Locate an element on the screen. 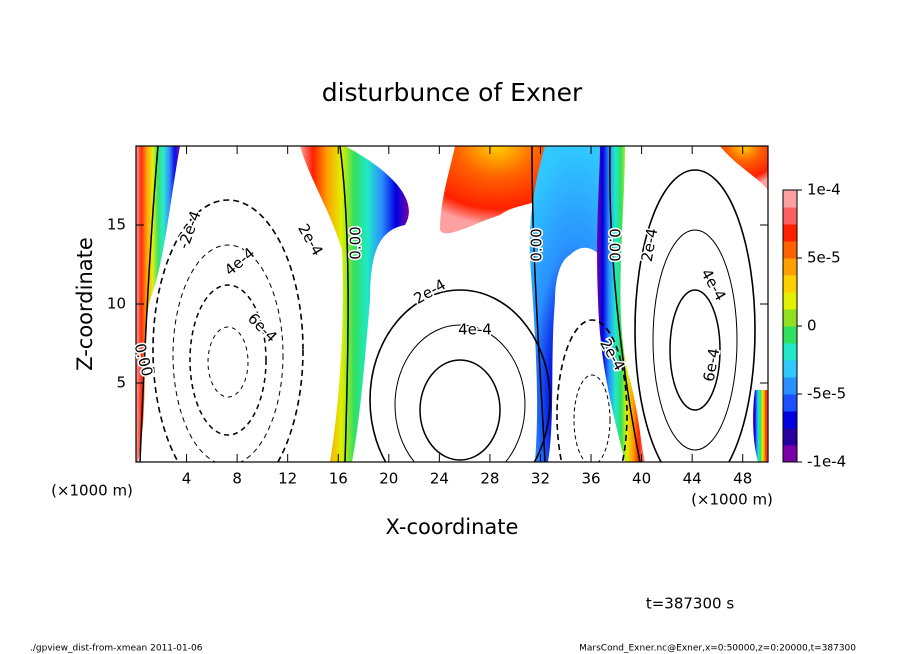  x-tick-label: 4 is located at coordinates (187, 479).